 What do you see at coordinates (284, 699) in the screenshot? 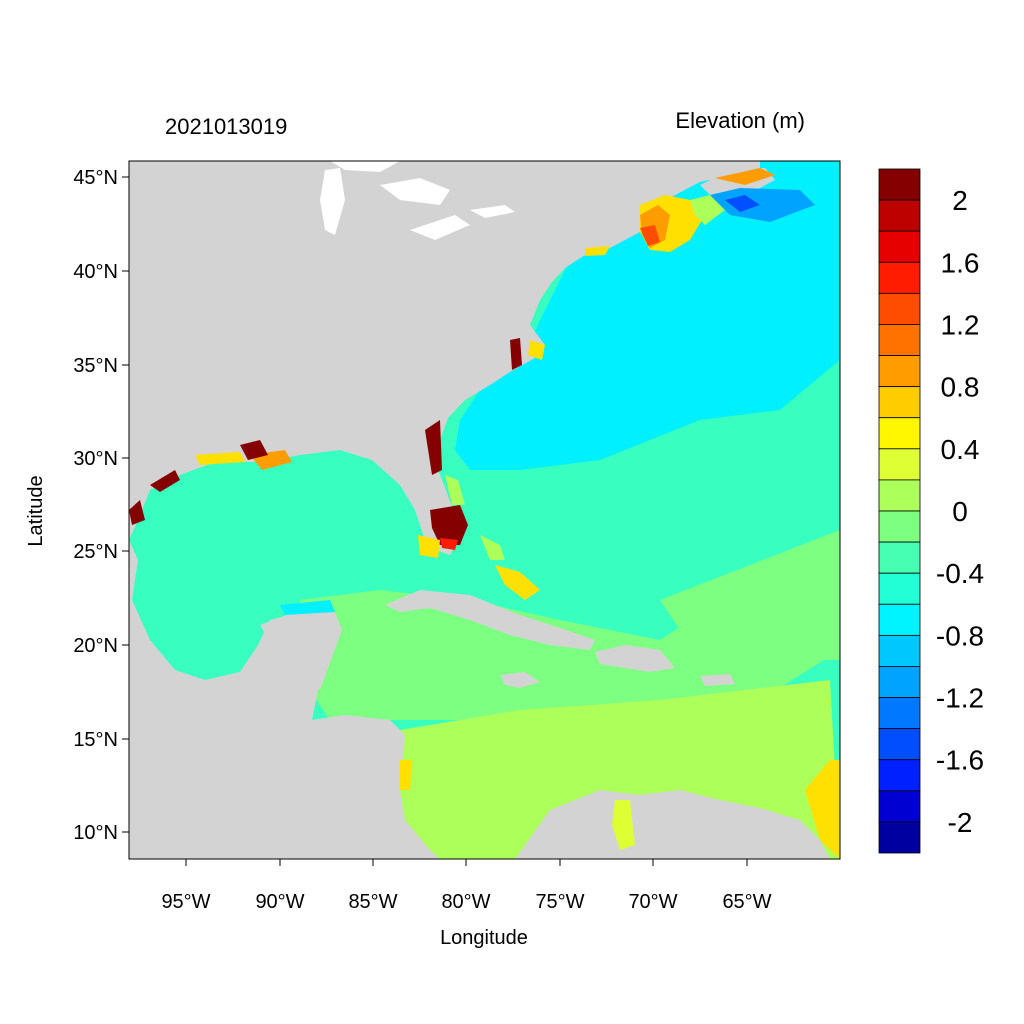
I see `land-mexico` at bounding box center [284, 699].